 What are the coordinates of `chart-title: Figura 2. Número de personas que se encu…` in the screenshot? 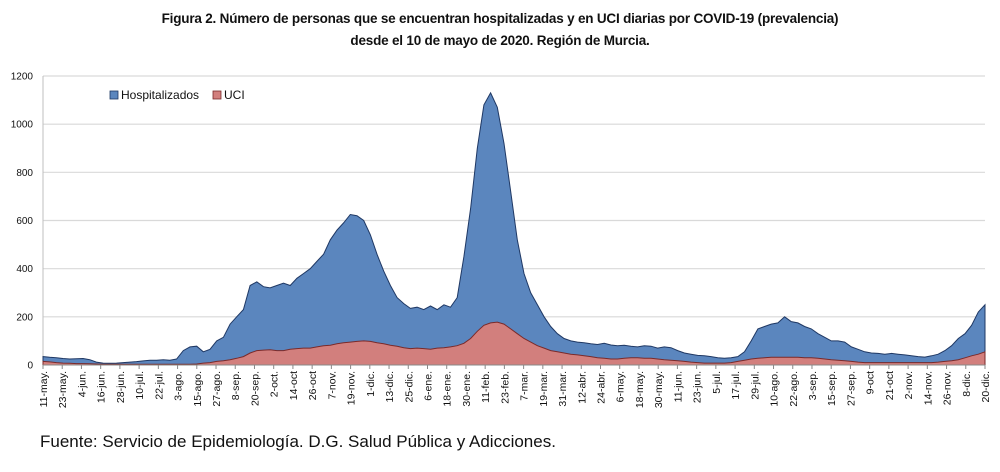 It's located at (500, 18).